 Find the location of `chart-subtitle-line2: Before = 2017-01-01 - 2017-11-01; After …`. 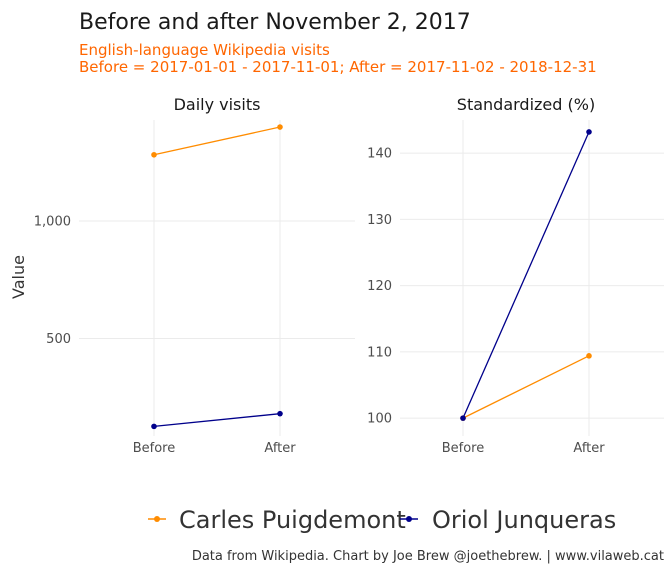

chart-subtitle-line2: Before = 2017-01-01 - 2017-11-01; After … is located at coordinates (338, 67).